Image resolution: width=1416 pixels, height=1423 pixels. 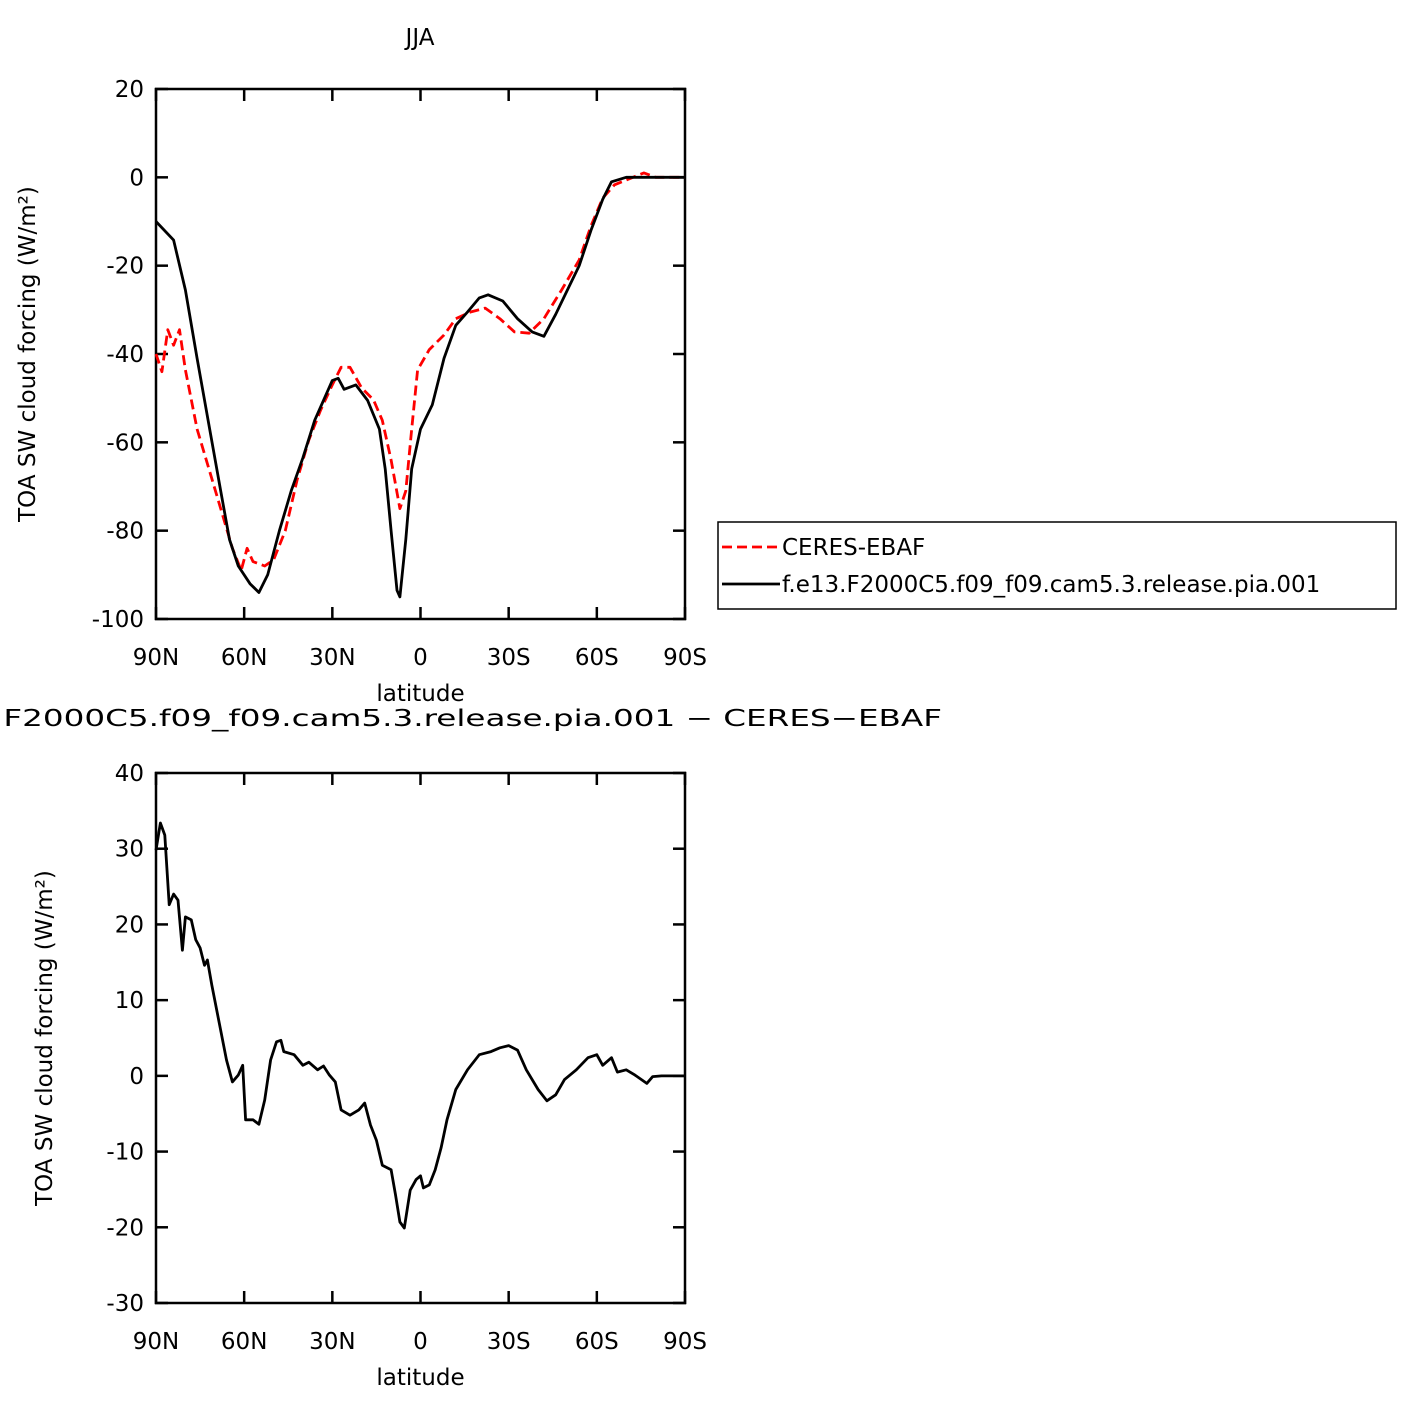 I want to click on y-tick-label: -10, so click(x=125, y=1153).